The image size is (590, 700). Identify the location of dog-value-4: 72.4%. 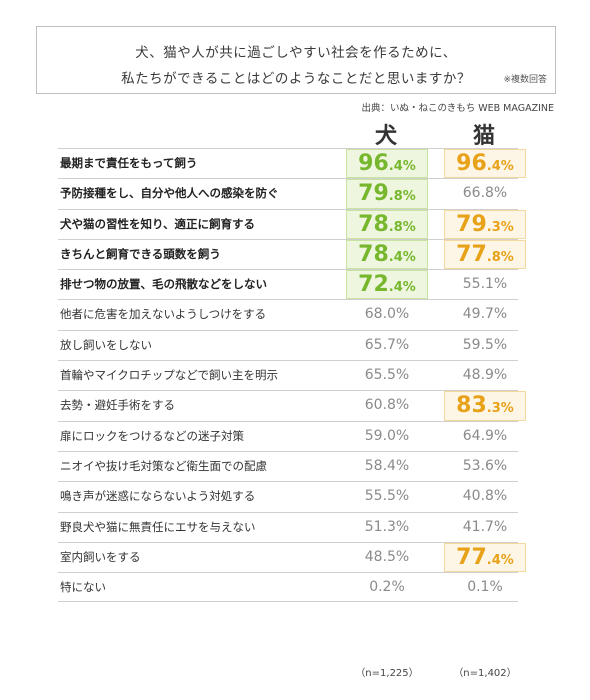
(387, 285).